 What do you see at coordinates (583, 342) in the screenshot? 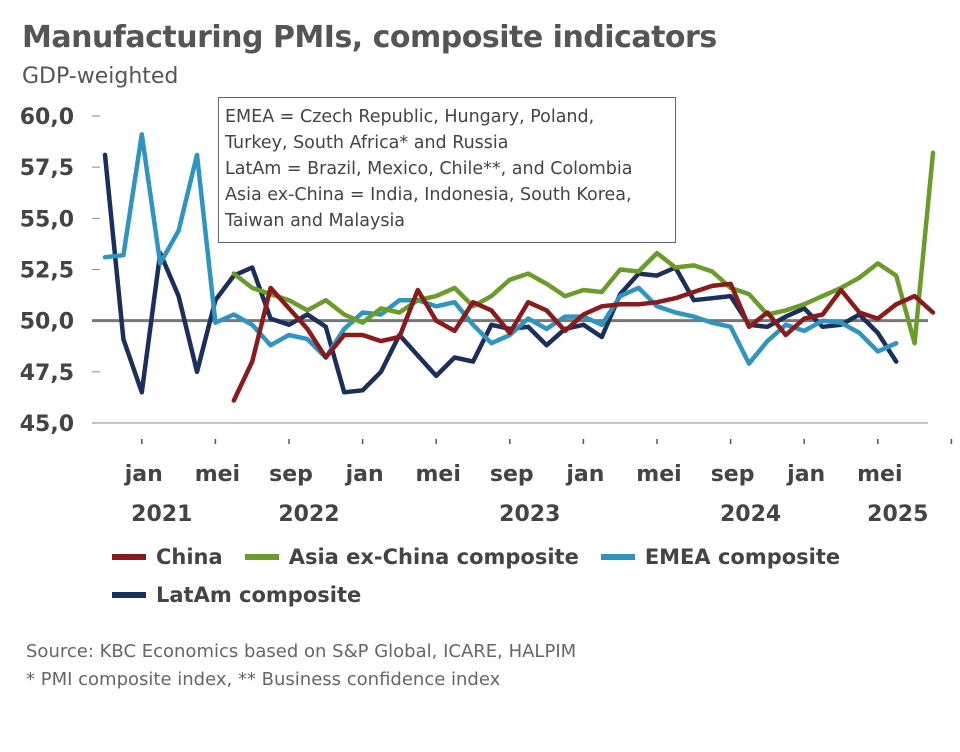
I see `series-line-china` at bounding box center [583, 342].